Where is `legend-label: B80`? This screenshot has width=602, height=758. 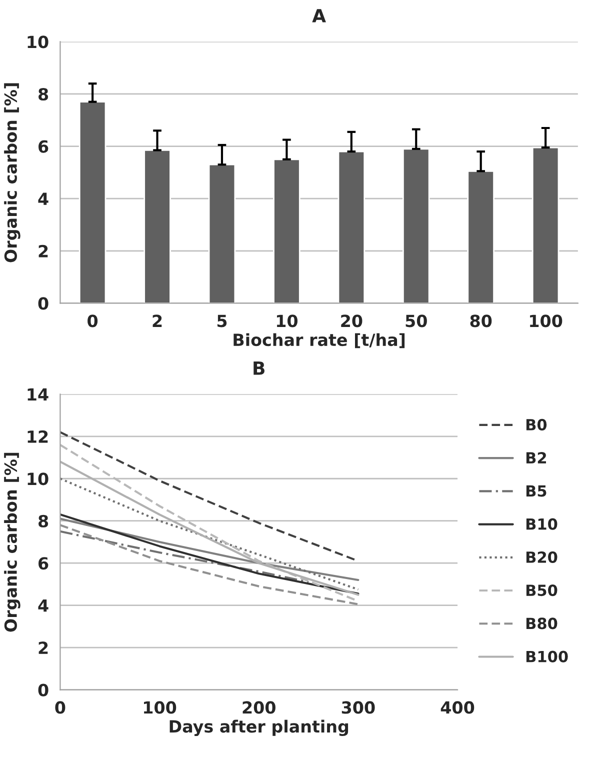
legend-label: B80 is located at coordinates (542, 624).